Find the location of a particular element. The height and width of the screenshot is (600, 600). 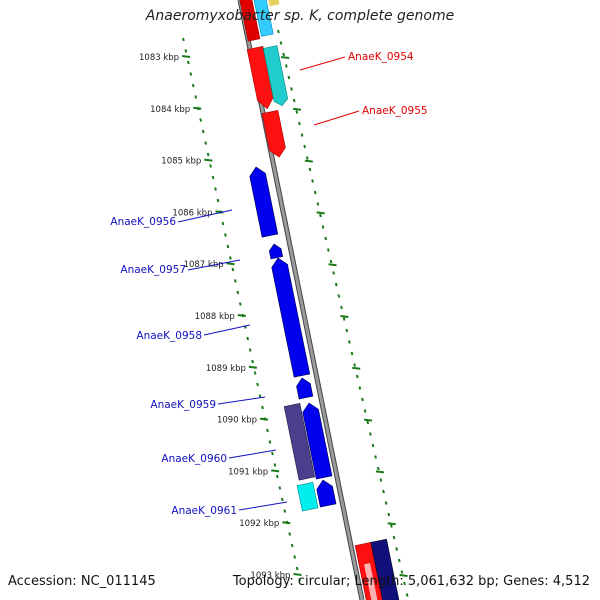

gene-label: AnaeK_0956 is located at coordinates (143, 222).